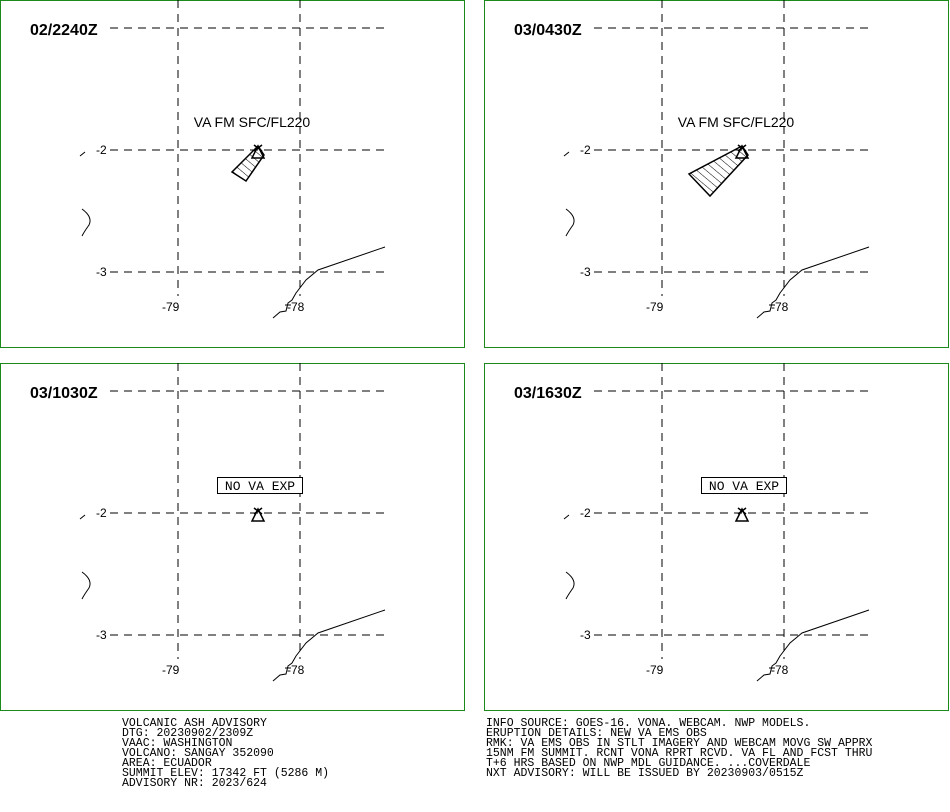 Image resolution: width=950 pixels, height=812 pixels. I want to click on advisory-line: ERUPTION DETAILS: NEW VA EMS OBS, so click(596, 733).